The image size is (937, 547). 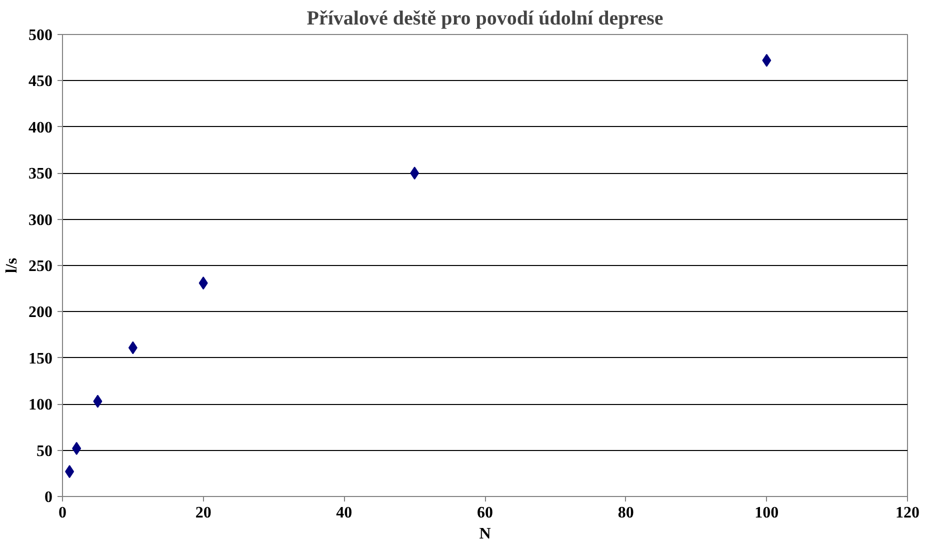 I want to click on chart-title: Přívalové deště pro povodí údolní deprese, so click(x=485, y=19).